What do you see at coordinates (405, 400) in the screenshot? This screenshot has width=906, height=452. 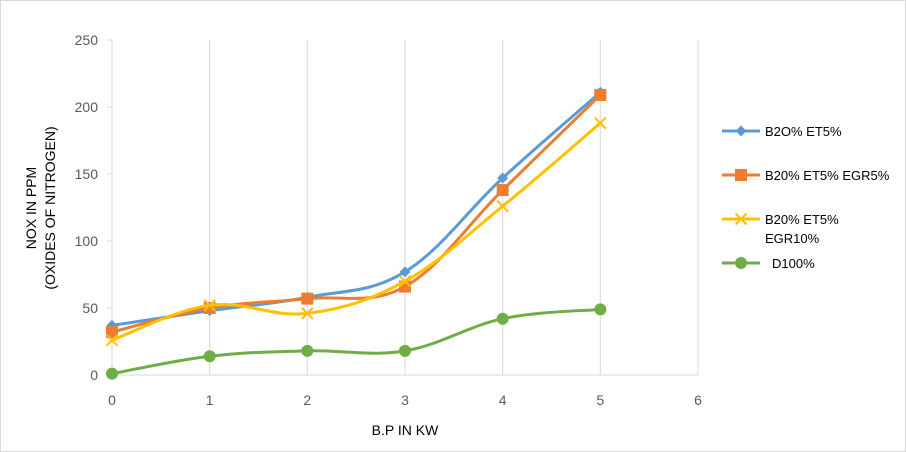 I see `x-tick-label: 3` at bounding box center [405, 400].